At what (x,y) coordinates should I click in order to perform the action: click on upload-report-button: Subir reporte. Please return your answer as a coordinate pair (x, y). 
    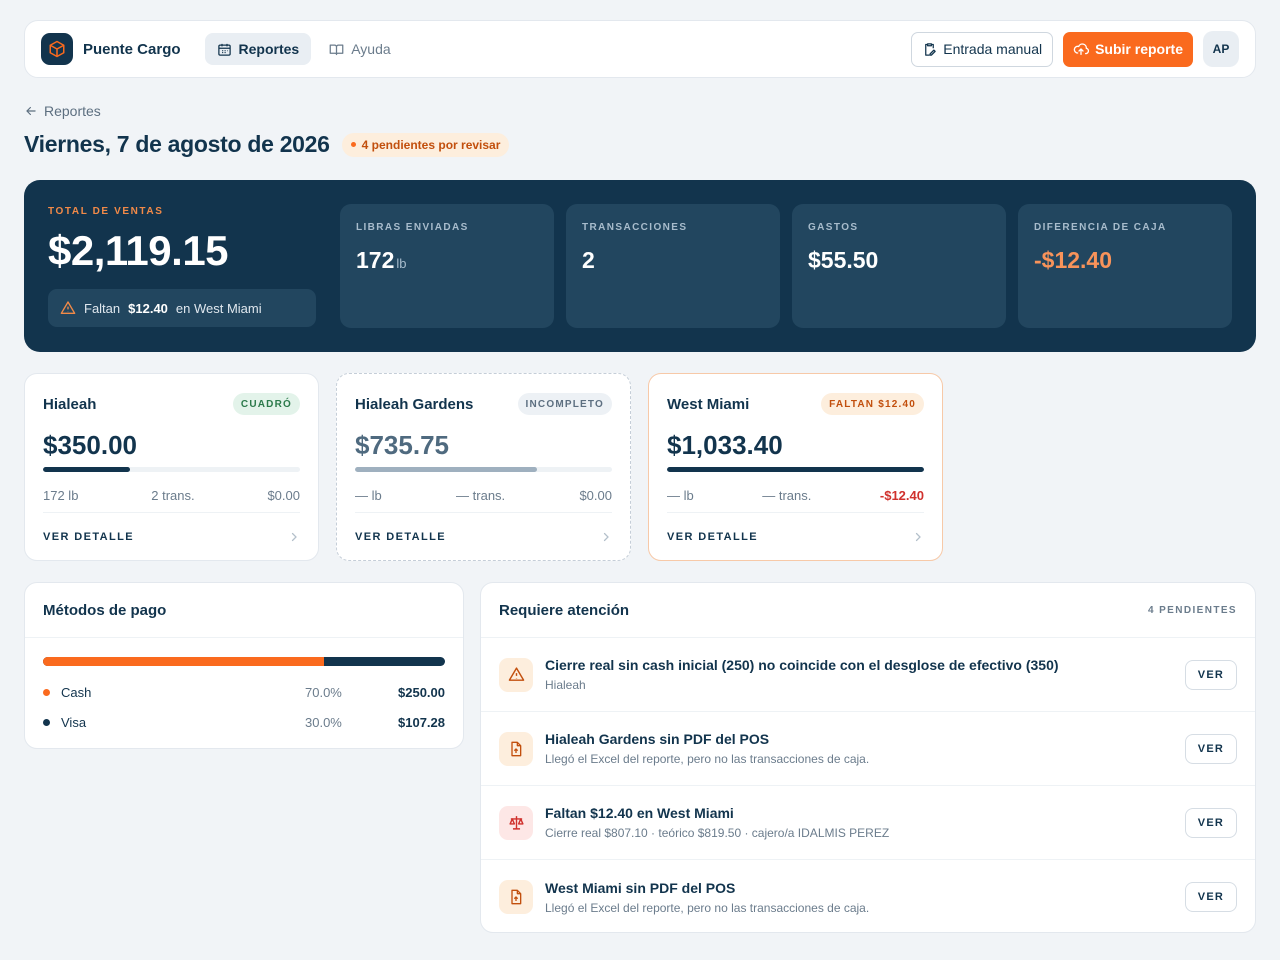
    Looking at the image, I should click on (1128, 49).